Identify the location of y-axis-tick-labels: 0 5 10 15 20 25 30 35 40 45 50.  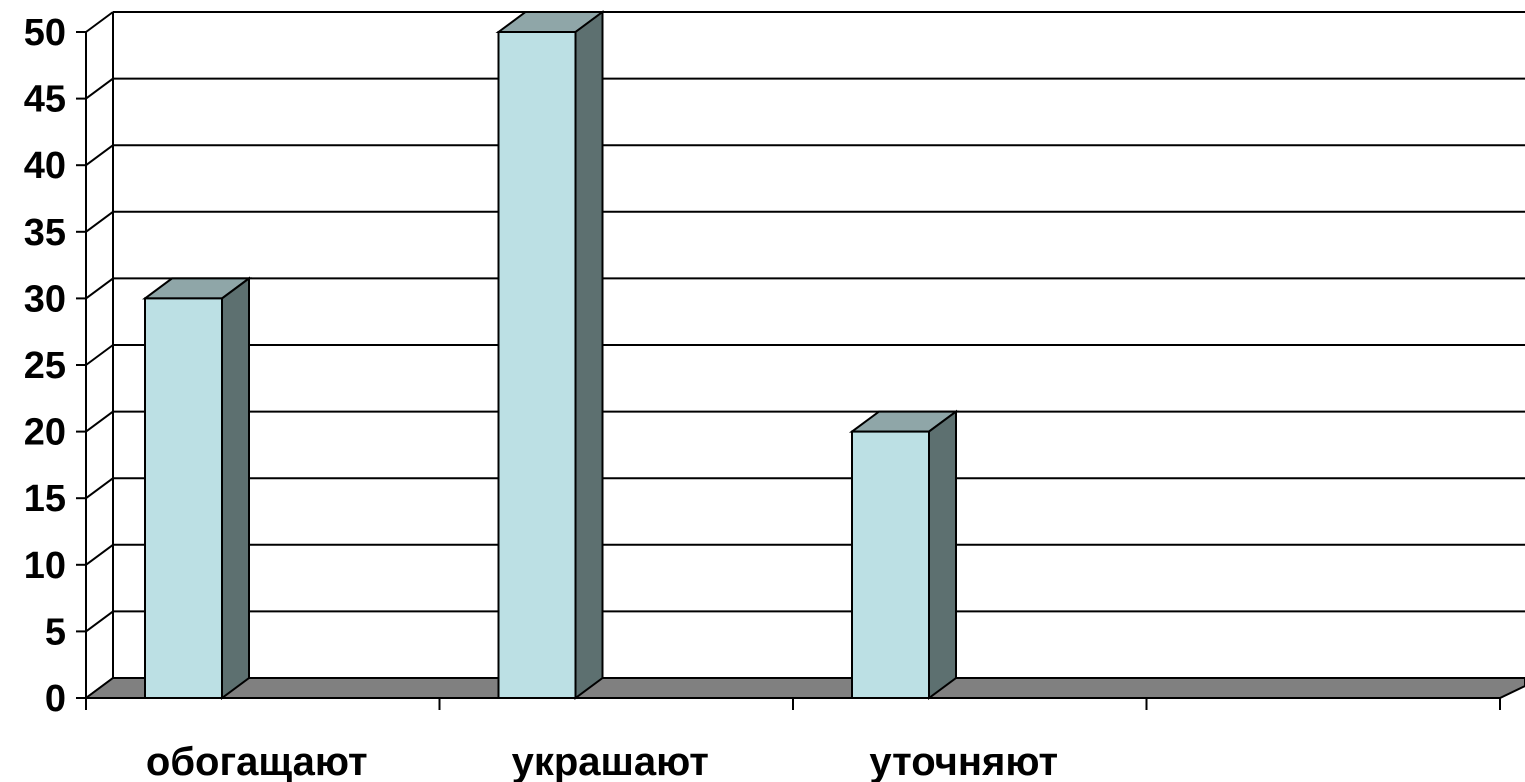
(45, 366).